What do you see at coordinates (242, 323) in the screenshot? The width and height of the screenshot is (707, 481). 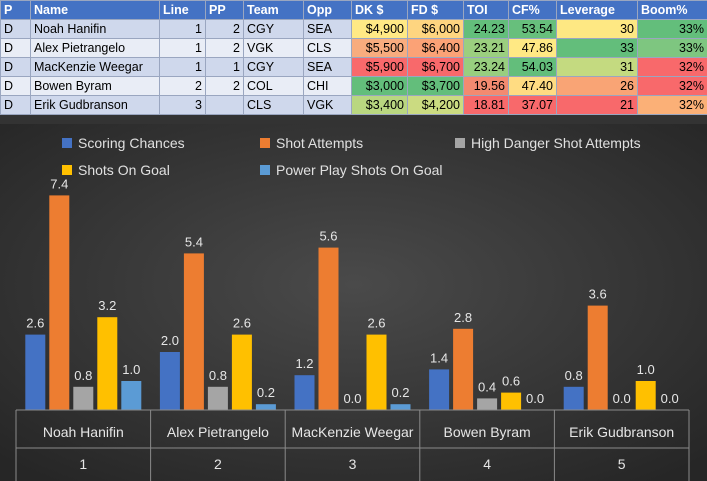 I see `bar-label-3-1: 2.6` at bounding box center [242, 323].